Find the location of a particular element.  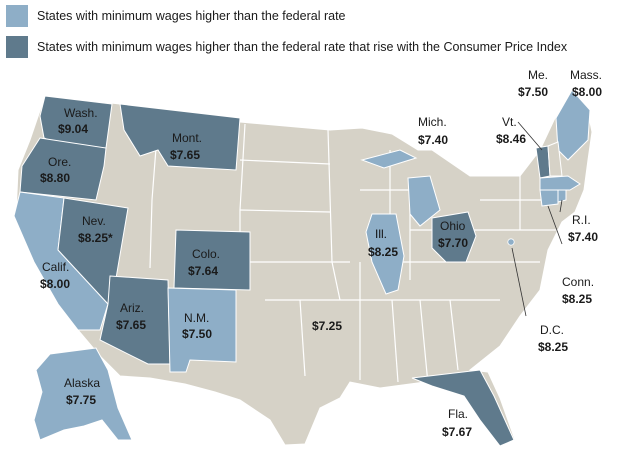

label-vt-wage: $8.46 is located at coordinates (511, 139).